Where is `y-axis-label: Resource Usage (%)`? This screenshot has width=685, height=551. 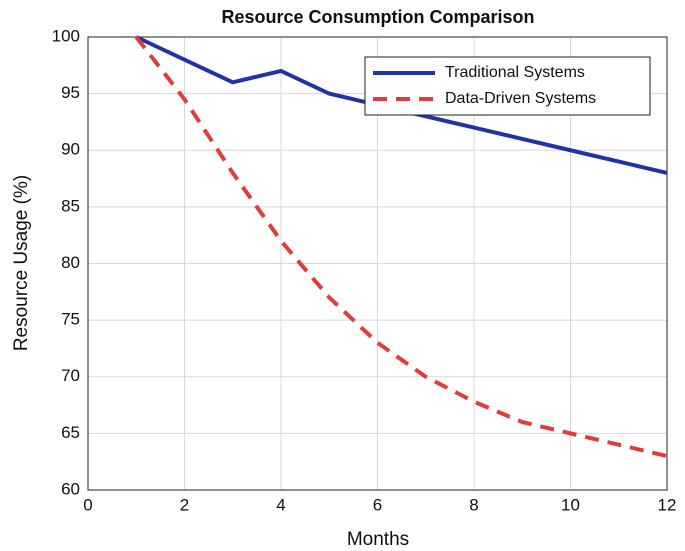
y-axis-label: Resource Usage (%) is located at coordinates (21, 263).